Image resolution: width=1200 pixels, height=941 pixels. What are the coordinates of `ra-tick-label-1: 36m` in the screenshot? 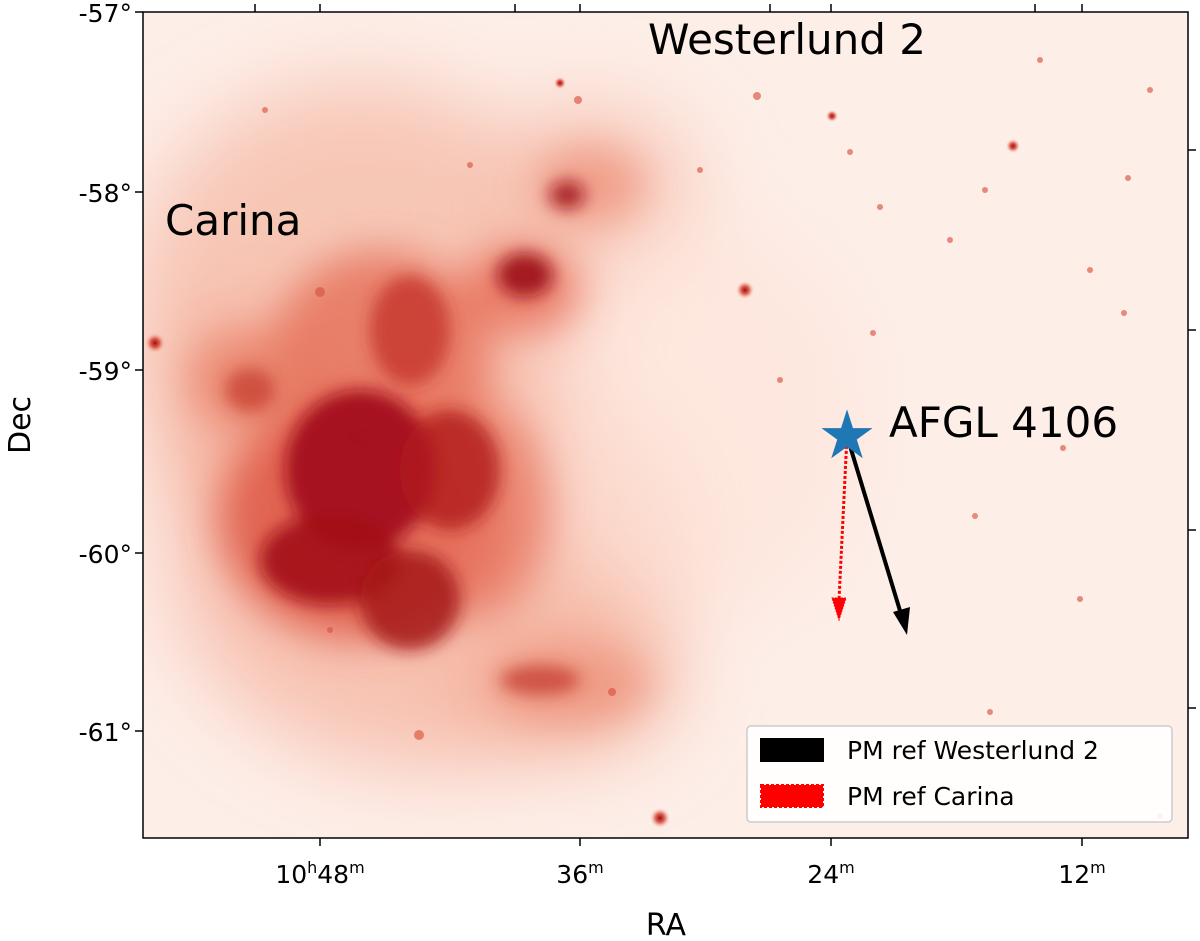 It's located at (579, 873).